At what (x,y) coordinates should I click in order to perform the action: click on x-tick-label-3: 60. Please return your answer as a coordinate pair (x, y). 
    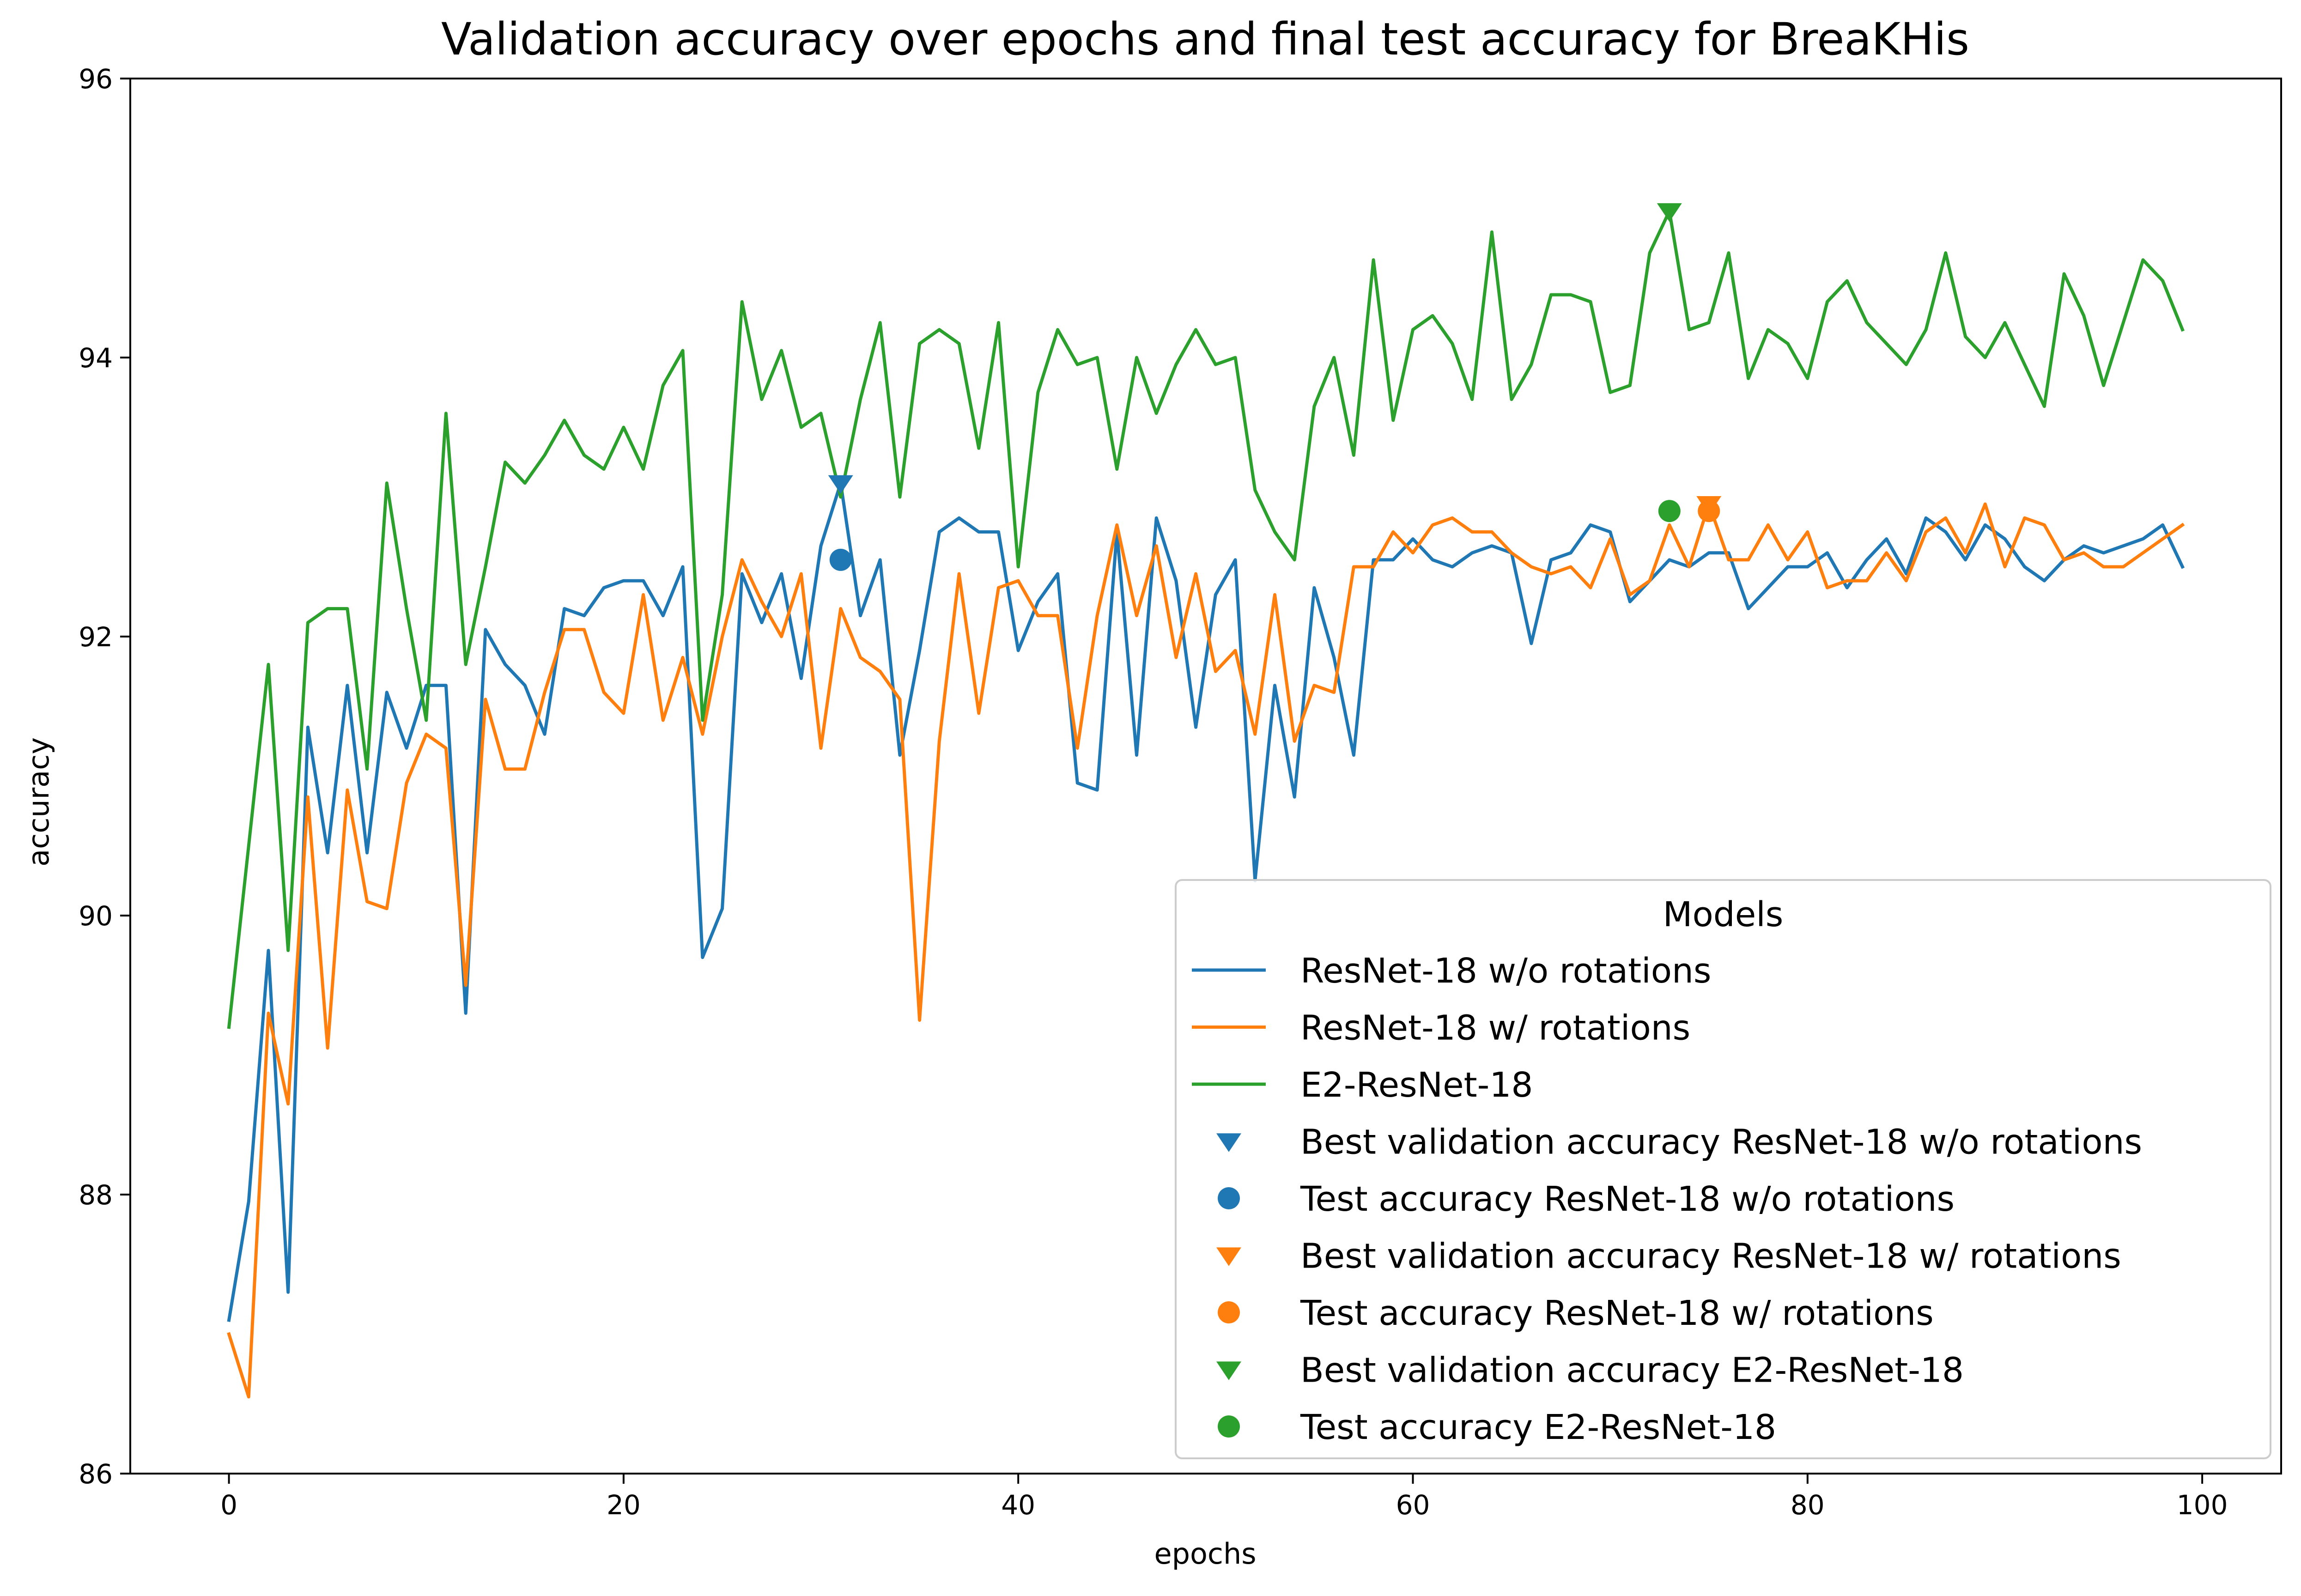
    Looking at the image, I should click on (1413, 1505).